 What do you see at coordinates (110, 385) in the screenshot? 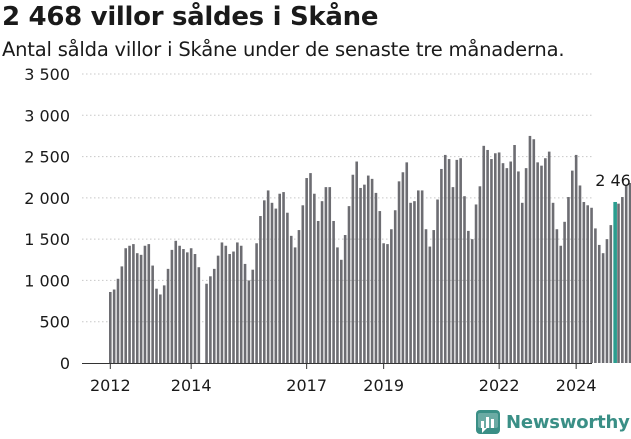
I see `x-tick-label: 2012` at bounding box center [110, 385].